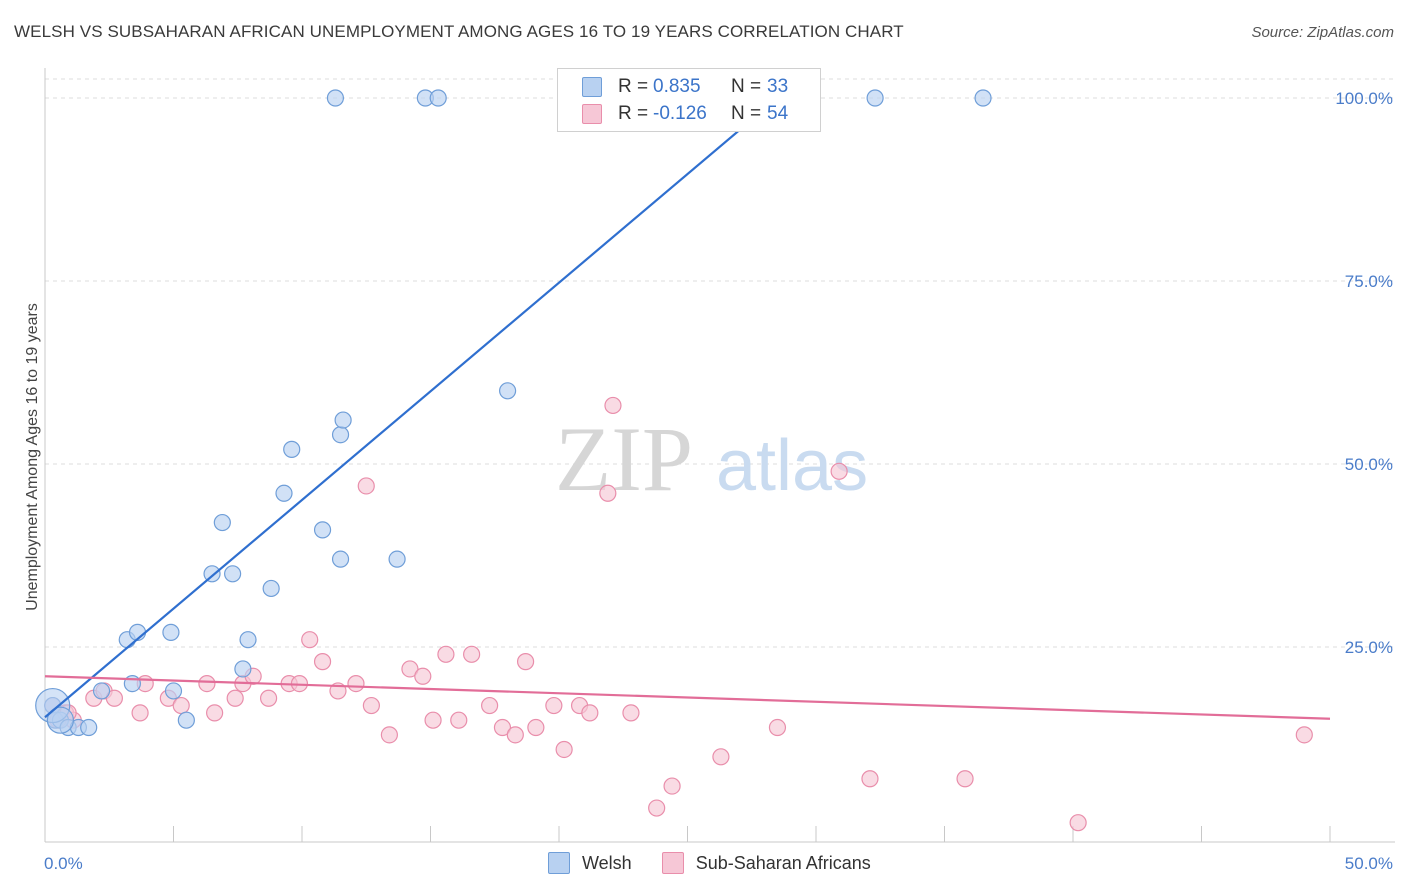 Image resolution: width=1406 pixels, height=892 pixels. Describe the element at coordinates (677, 86) in the screenshot. I see `legend-r-value: 0.835` at that location.